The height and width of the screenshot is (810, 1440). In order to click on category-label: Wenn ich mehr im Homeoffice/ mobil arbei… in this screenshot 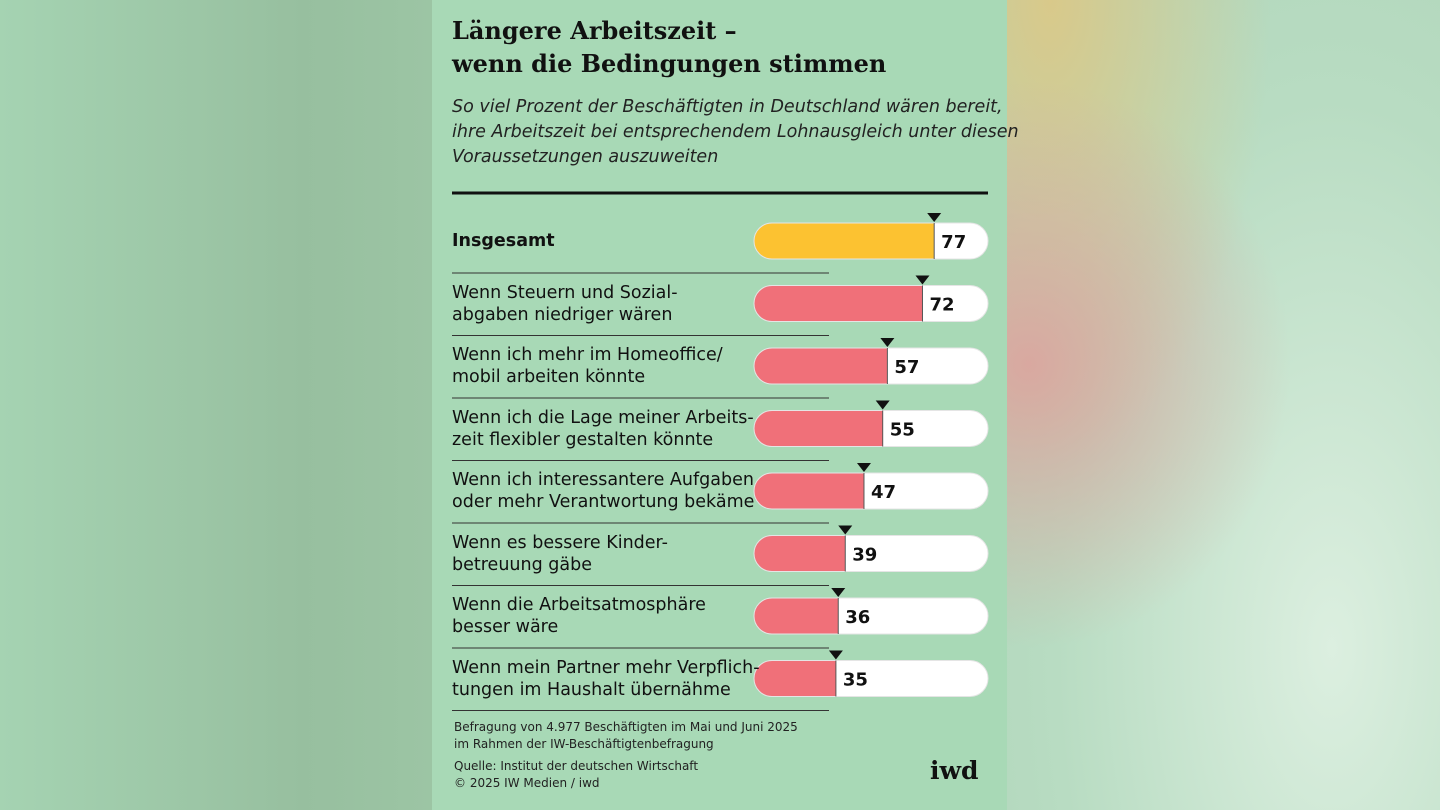, I will do `click(587, 366)`.